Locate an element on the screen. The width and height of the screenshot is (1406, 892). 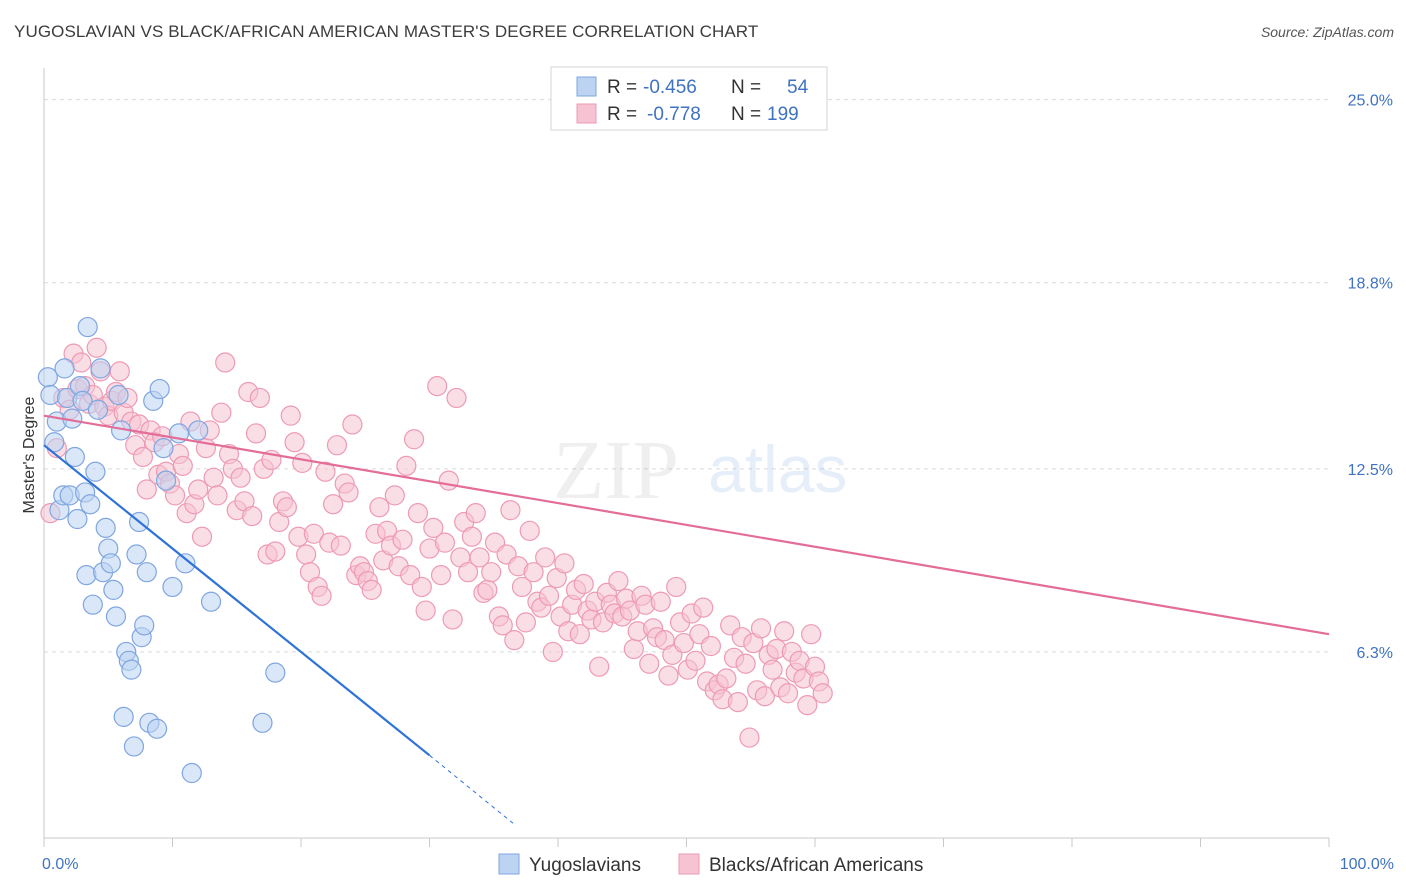
y-axis-label: Master's Degree is located at coordinates (29, 454).